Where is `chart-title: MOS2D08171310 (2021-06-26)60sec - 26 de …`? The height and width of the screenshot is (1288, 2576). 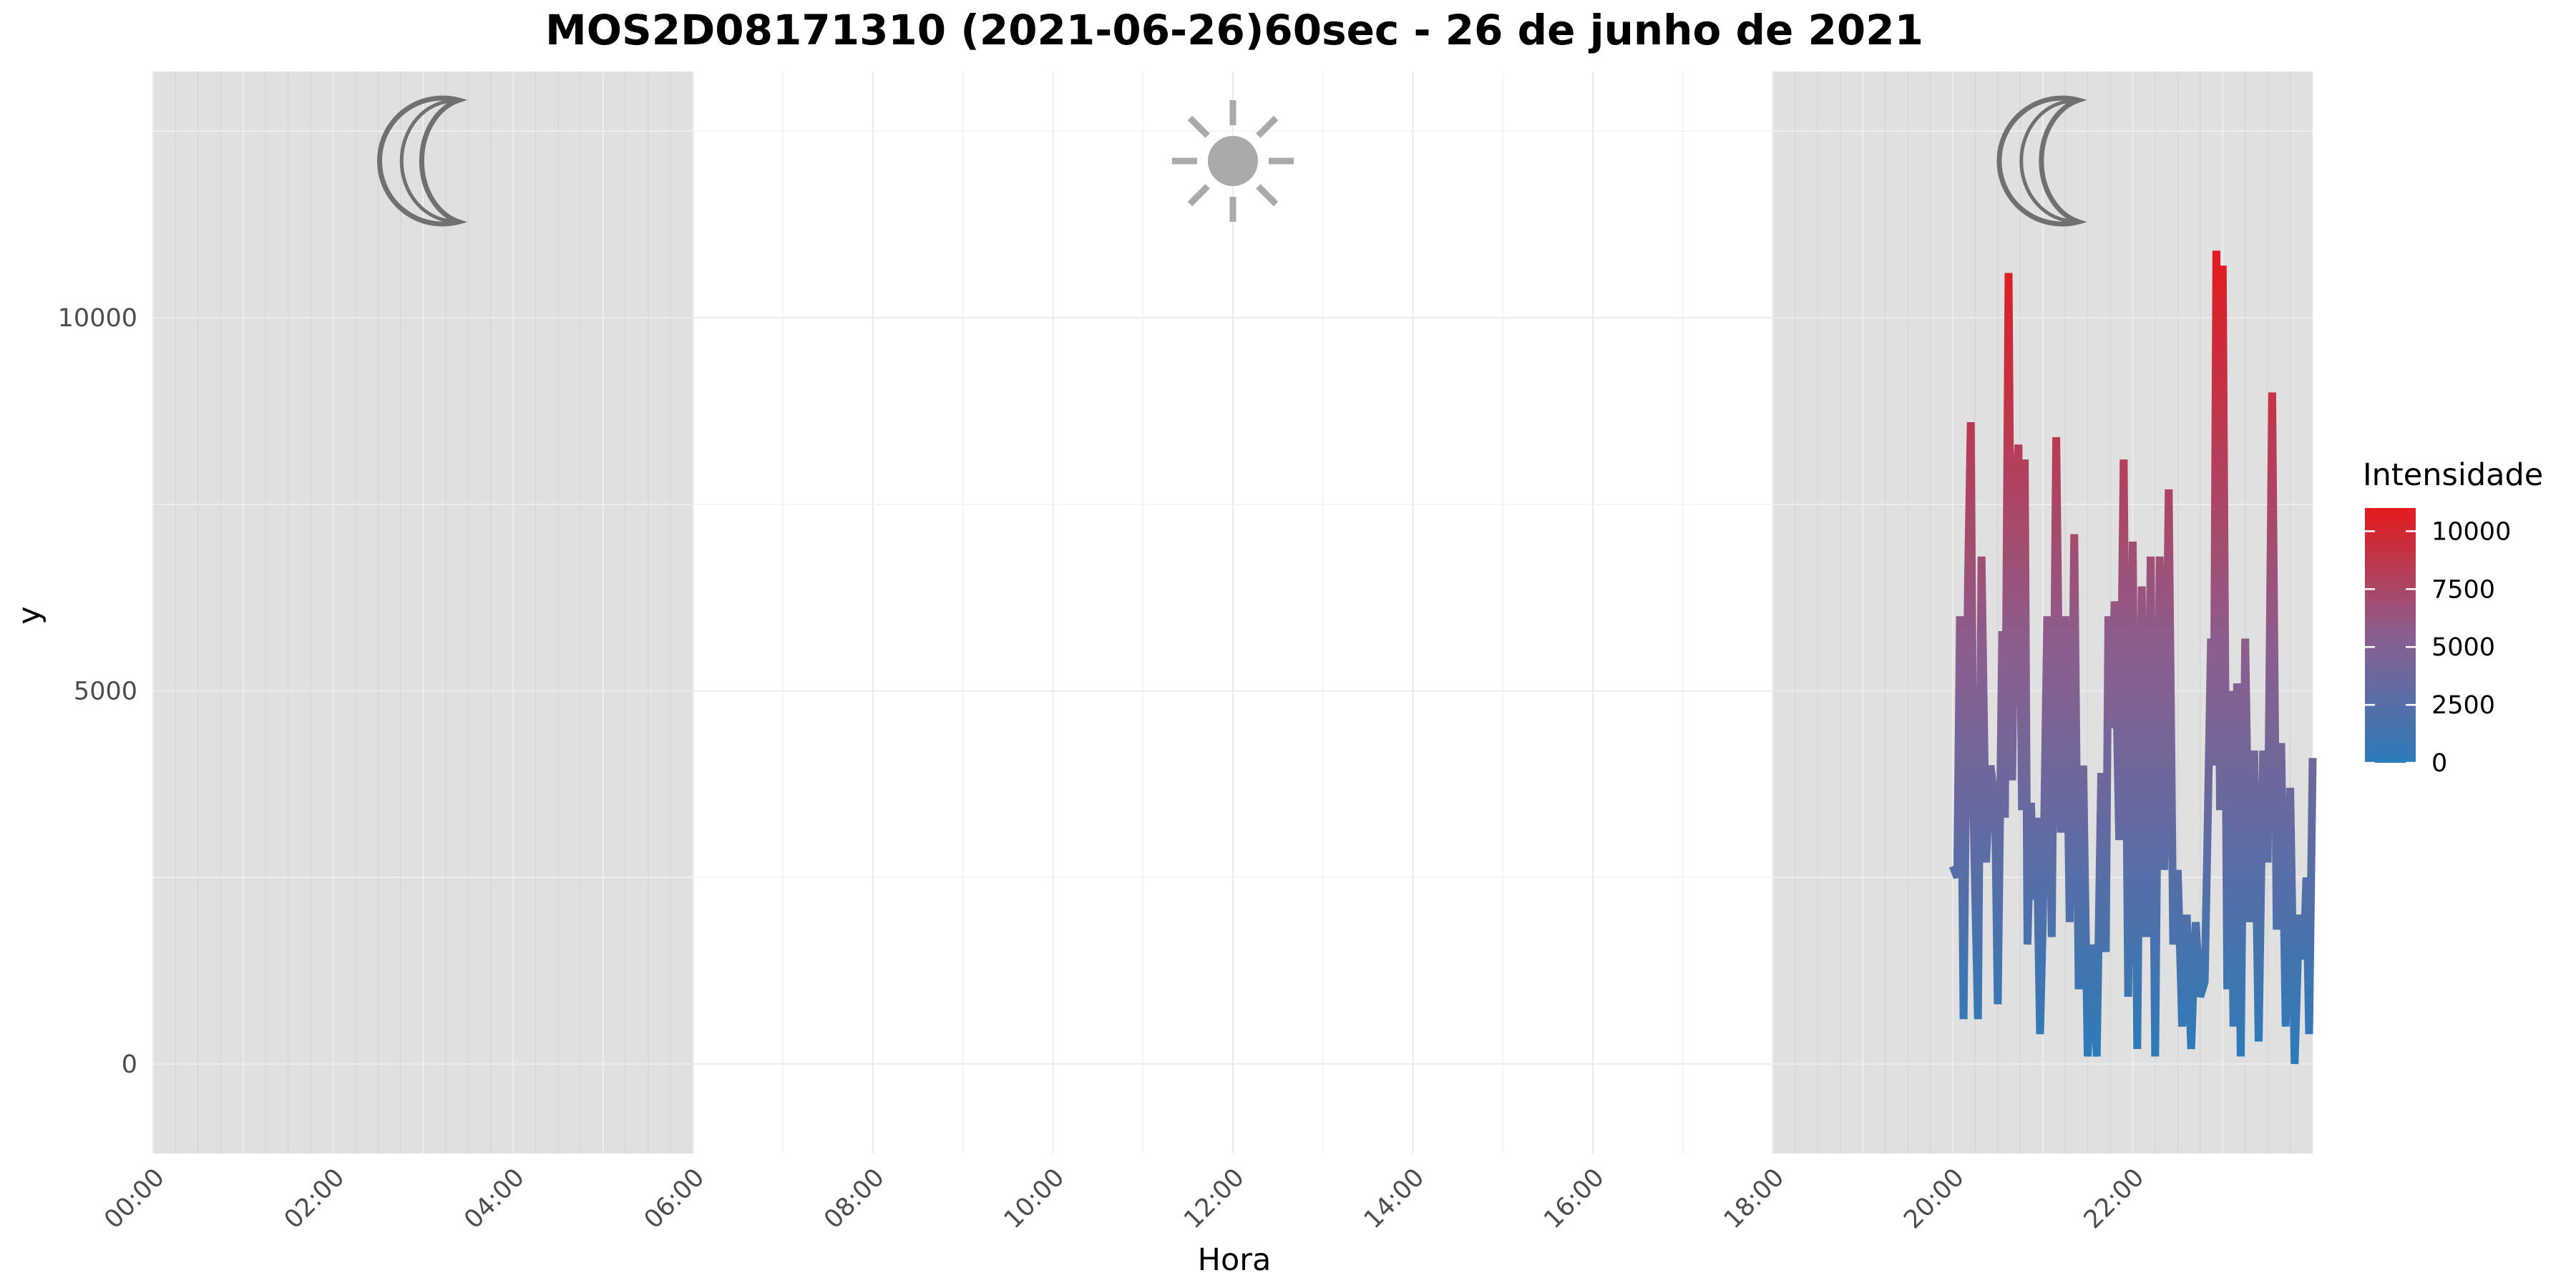 chart-title: MOS2D08171310 (2021-06-26)60sec - 26 de … is located at coordinates (1234, 30).